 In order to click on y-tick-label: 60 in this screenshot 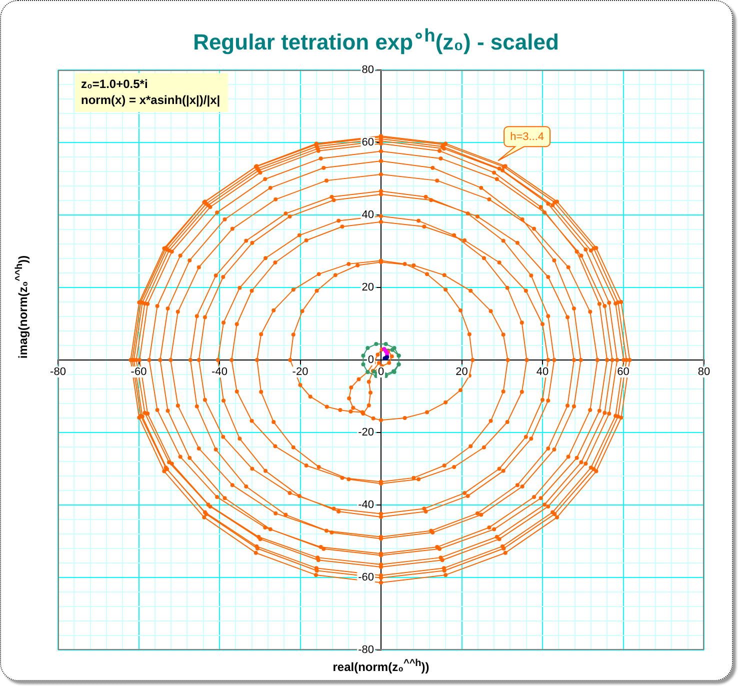, I will do `click(368, 142)`.